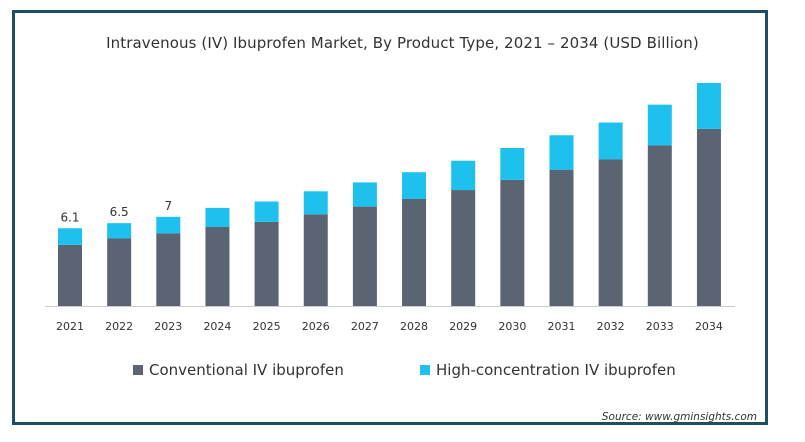  What do you see at coordinates (119, 231) in the screenshot?
I see `bar-high-concentration-2022` at bounding box center [119, 231].